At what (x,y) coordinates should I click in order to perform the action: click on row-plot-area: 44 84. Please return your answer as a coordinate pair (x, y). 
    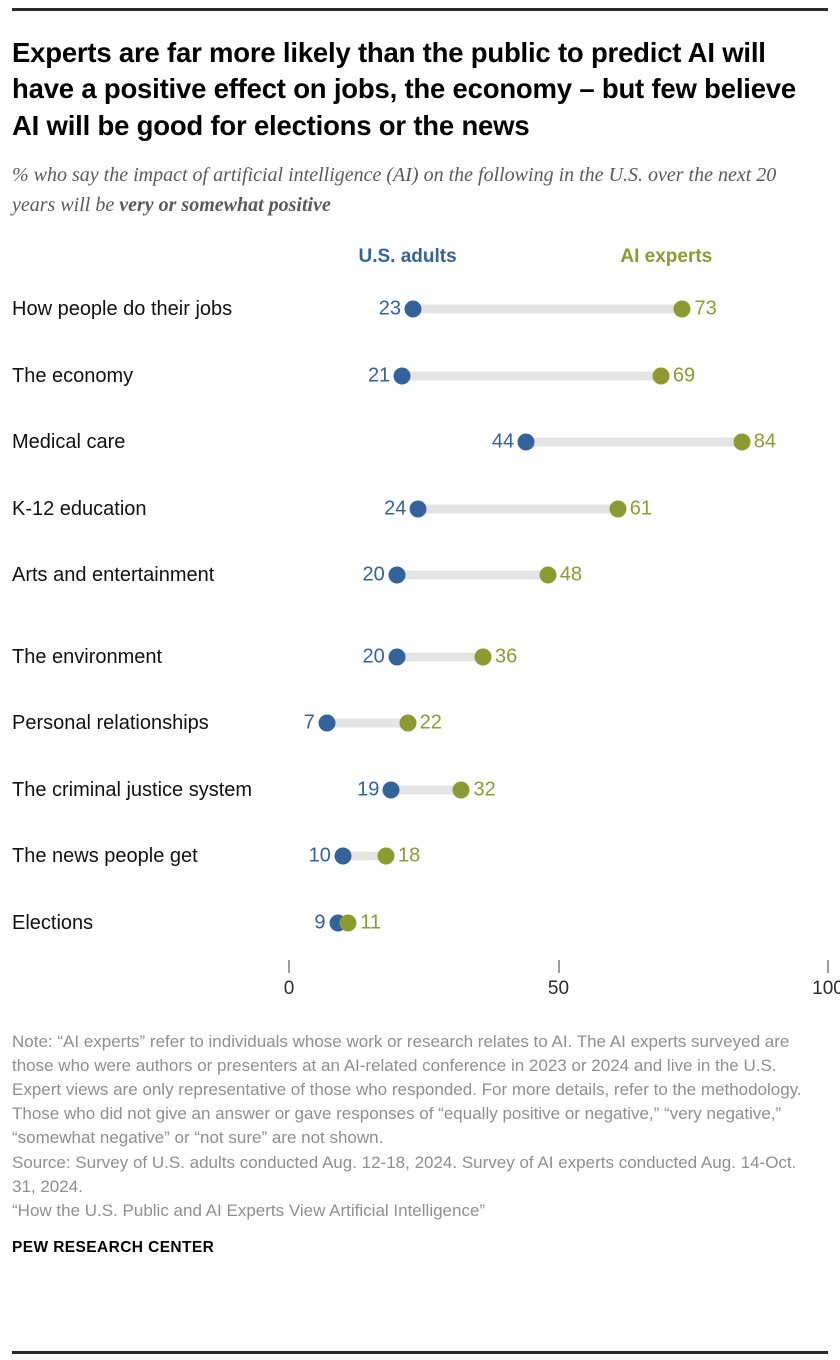
    Looking at the image, I should click on (558, 442).